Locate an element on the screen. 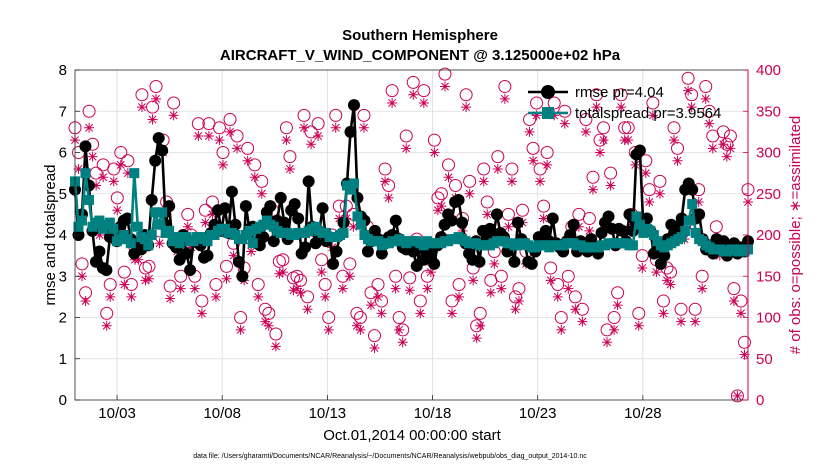  y-tick-label: 2 is located at coordinates (63, 318).